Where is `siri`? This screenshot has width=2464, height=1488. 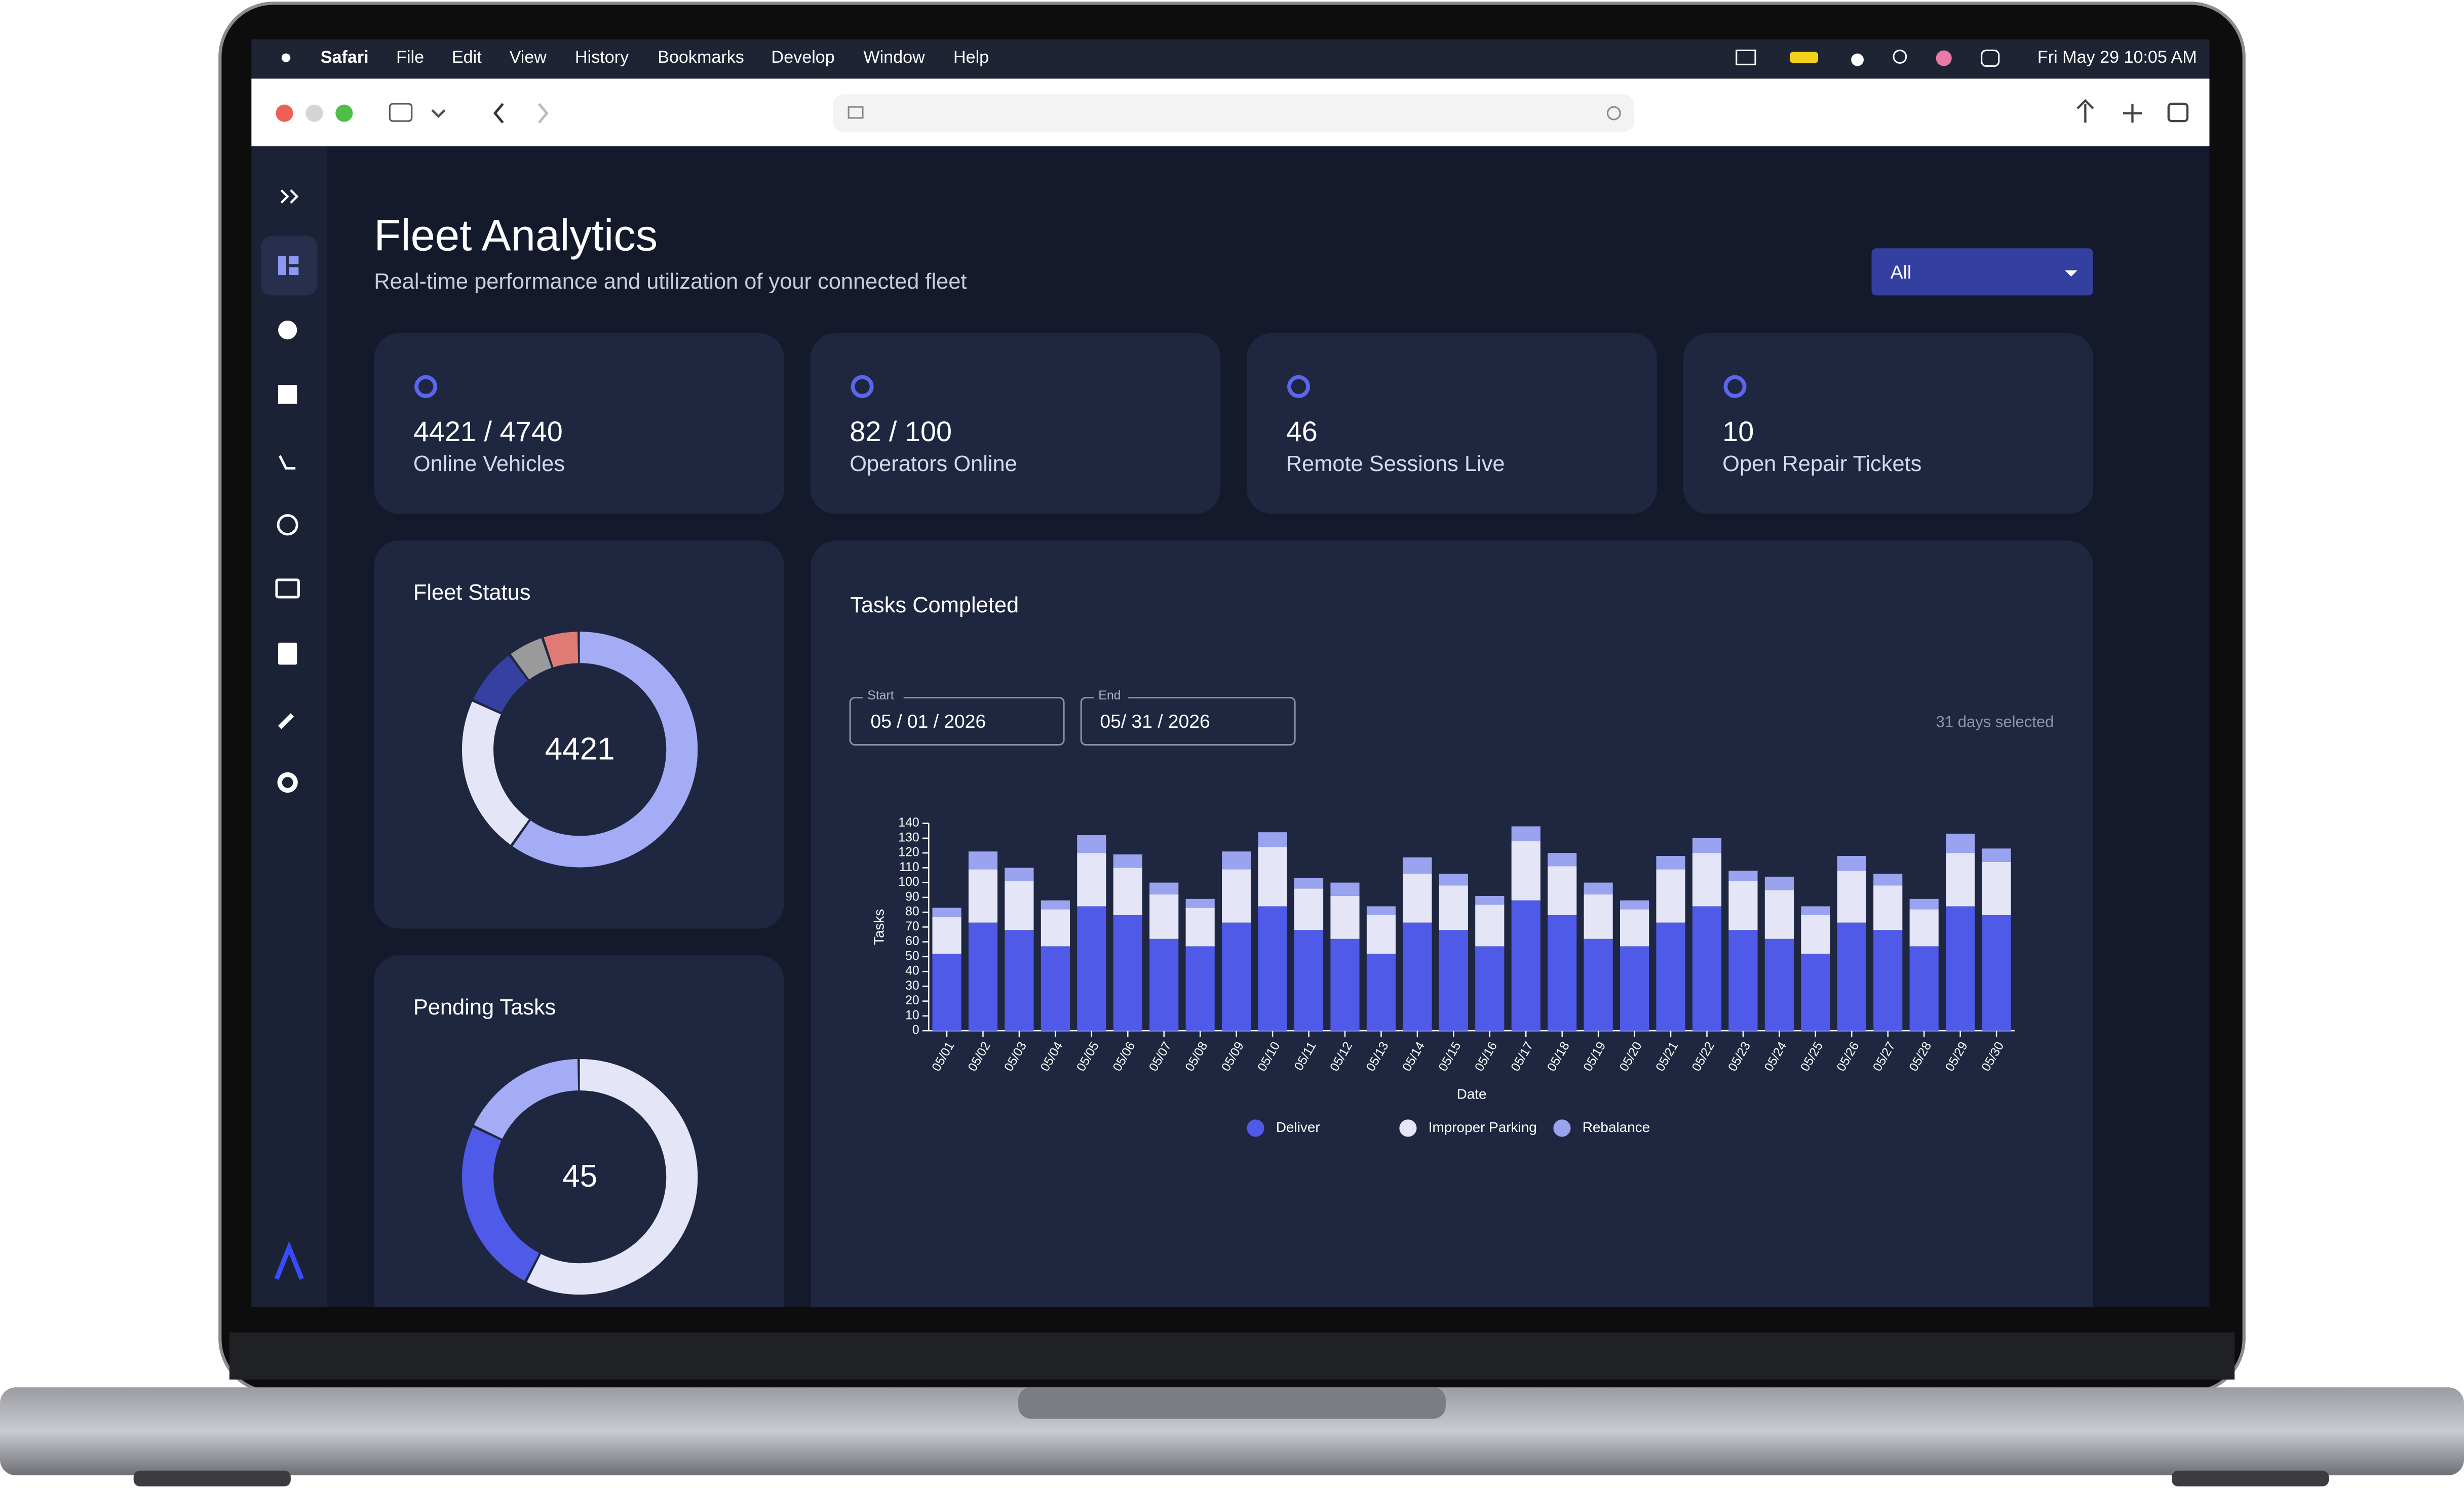
siri is located at coordinates (1944, 58).